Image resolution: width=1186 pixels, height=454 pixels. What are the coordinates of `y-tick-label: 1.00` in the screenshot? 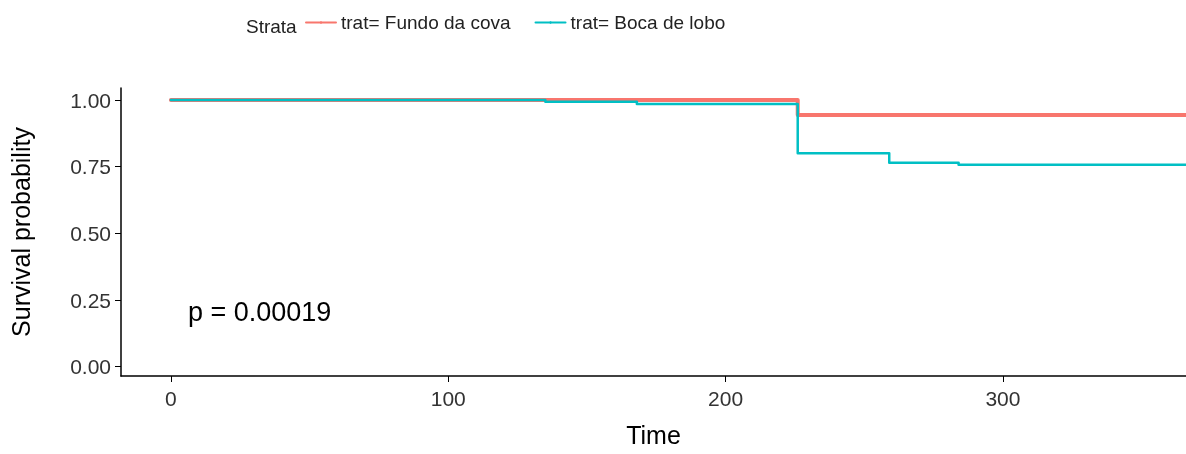 It's located at (90, 100).